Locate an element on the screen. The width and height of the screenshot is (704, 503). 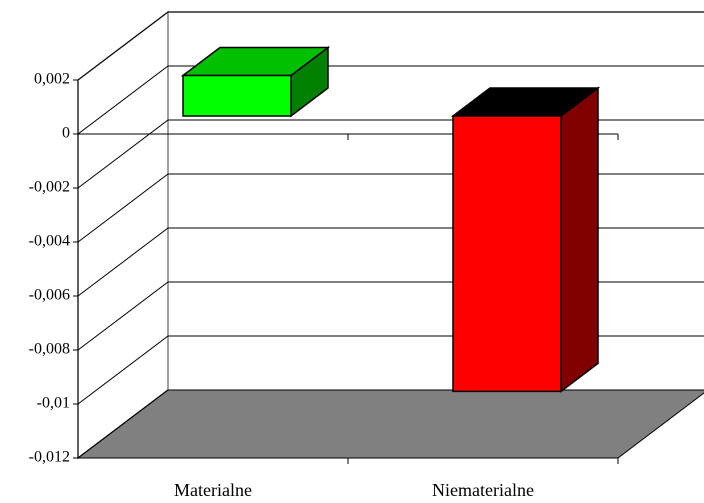
y-tick-label: -0,002 is located at coordinates (49, 187).